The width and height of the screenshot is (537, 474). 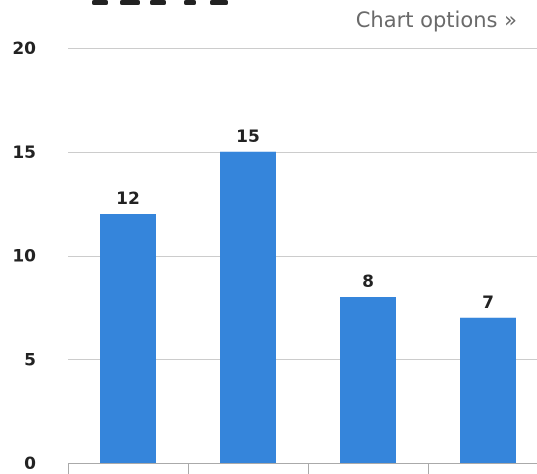 I want to click on chart-title-fragment, so click(x=160, y=2).